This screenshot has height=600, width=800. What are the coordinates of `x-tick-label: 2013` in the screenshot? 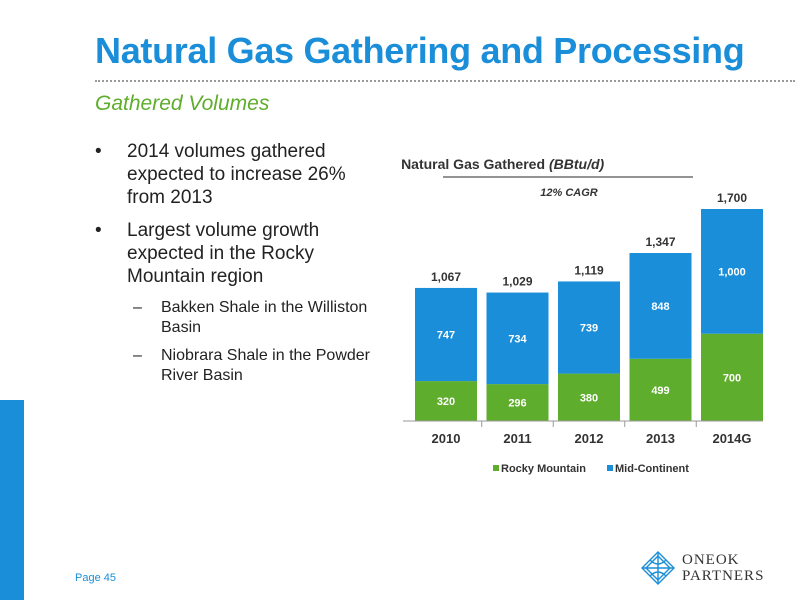 It's located at (660, 438).